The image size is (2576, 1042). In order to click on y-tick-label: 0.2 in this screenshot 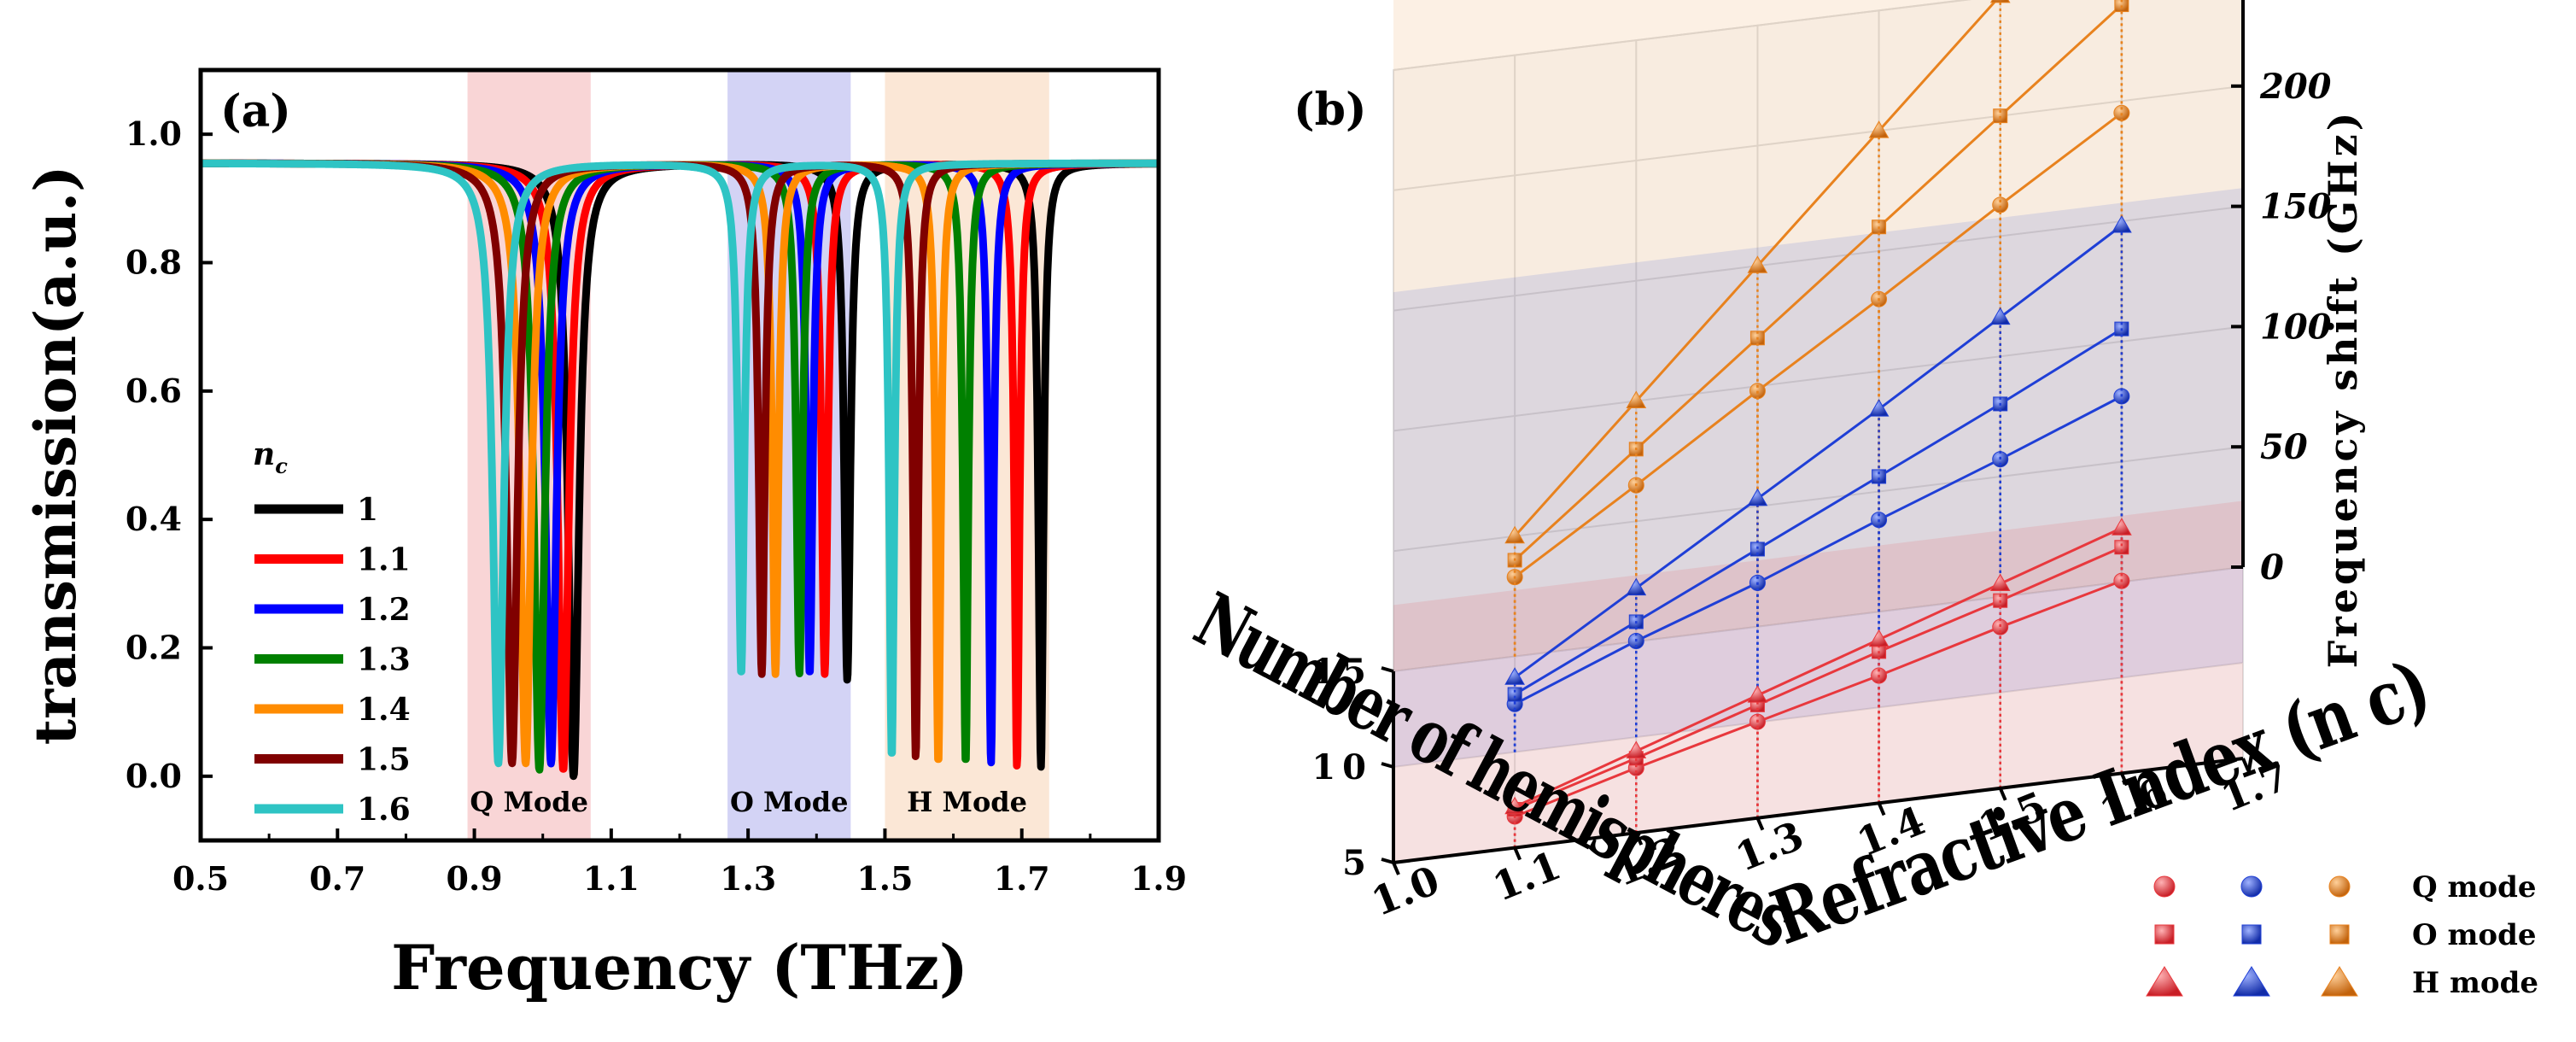, I will do `click(154, 648)`.